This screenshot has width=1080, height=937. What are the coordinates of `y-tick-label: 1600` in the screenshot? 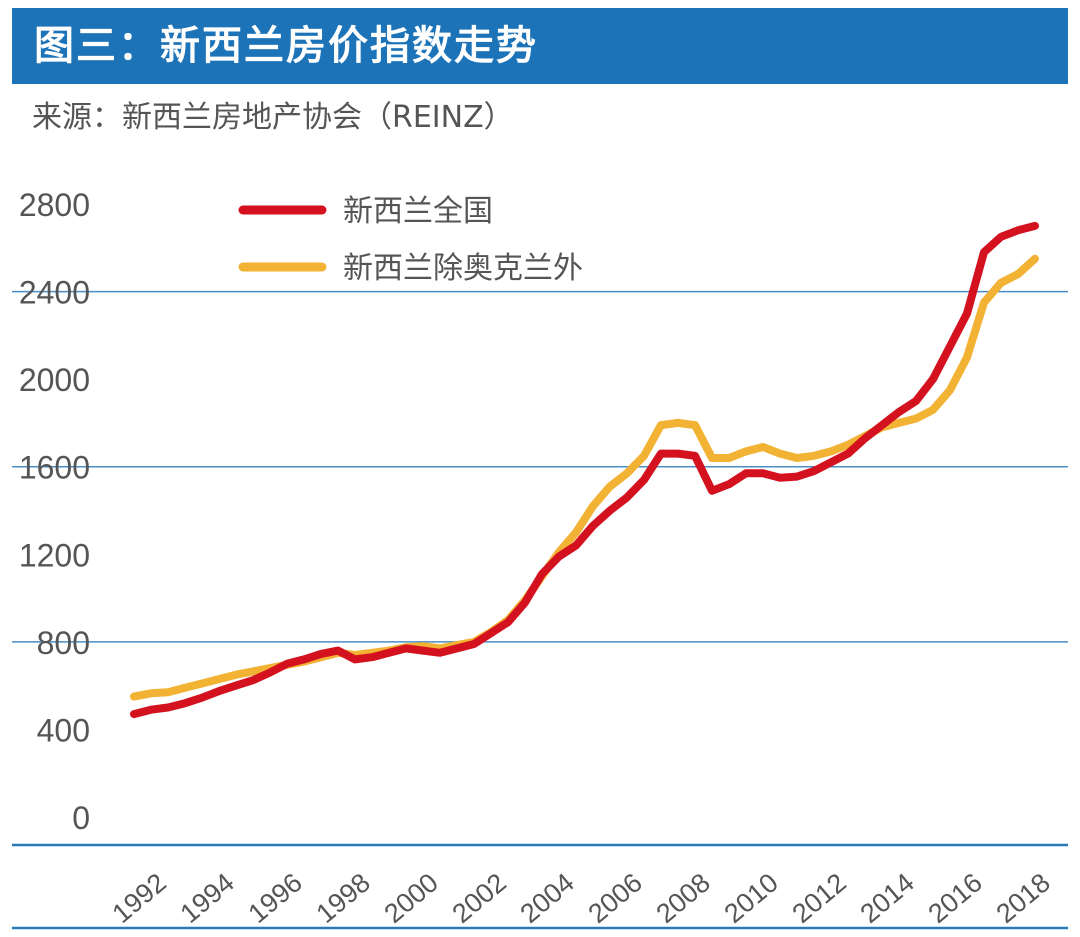 It's located at (54, 468).